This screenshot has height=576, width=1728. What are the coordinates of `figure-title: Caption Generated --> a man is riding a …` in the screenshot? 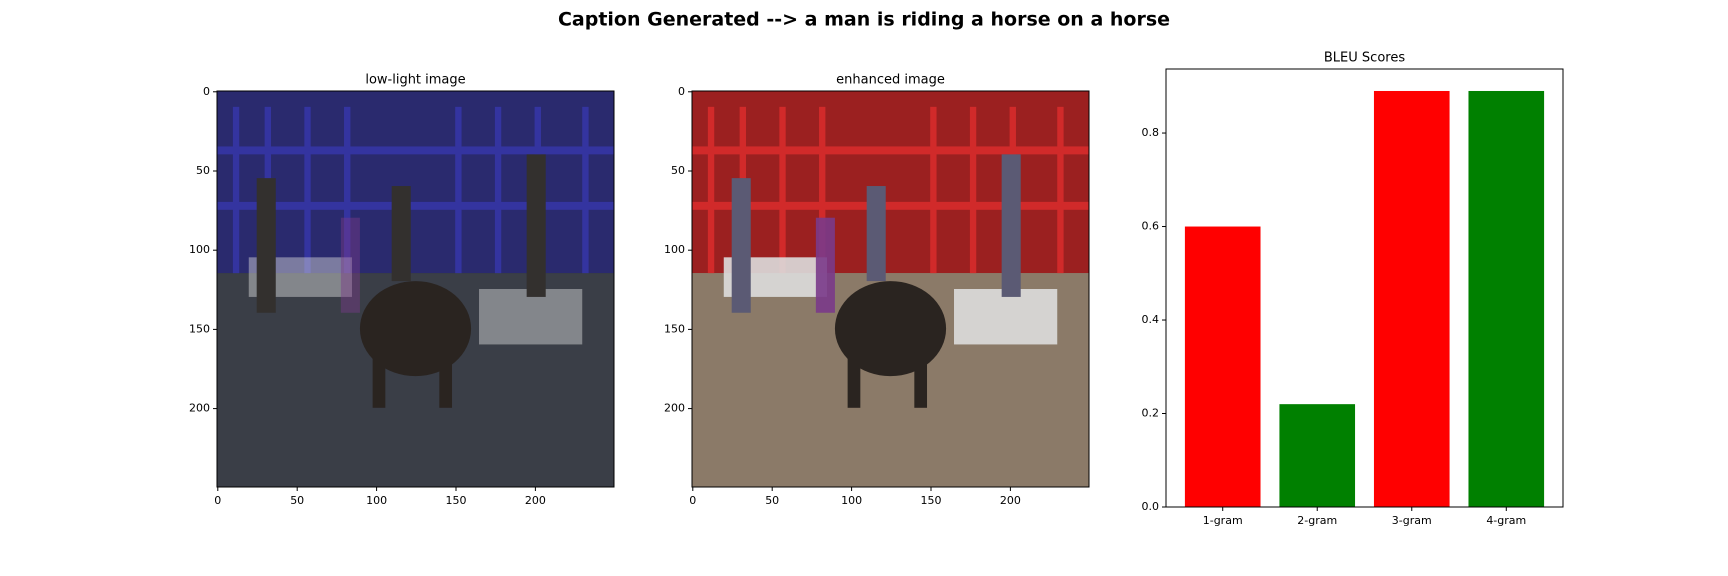 It's located at (864, 20).